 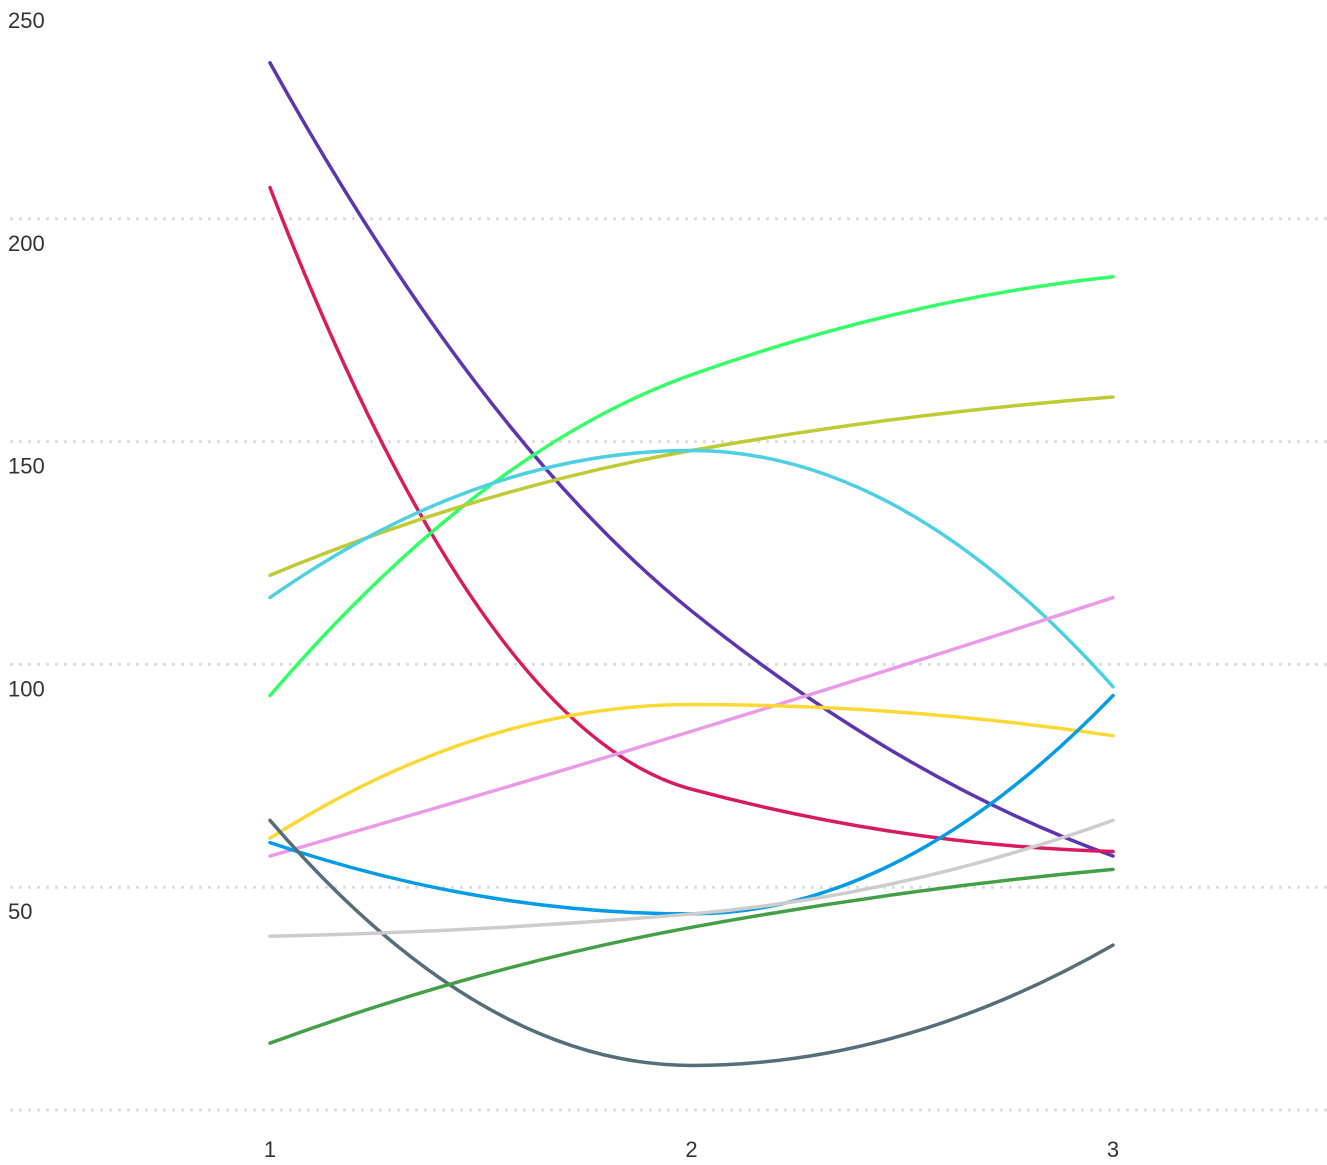 What do you see at coordinates (26, 20) in the screenshot?
I see `y-tick-label: 250` at bounding box center [26, 20].